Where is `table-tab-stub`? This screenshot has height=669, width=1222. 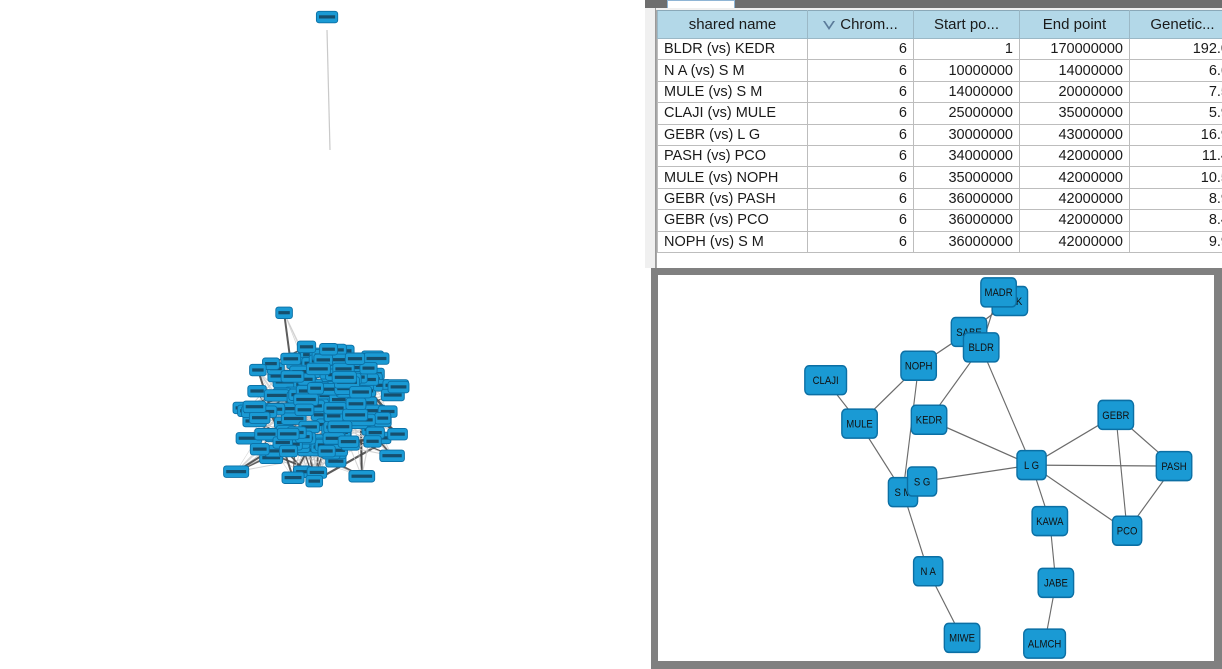 table-tab-stub is located at coordinates (701, 4).